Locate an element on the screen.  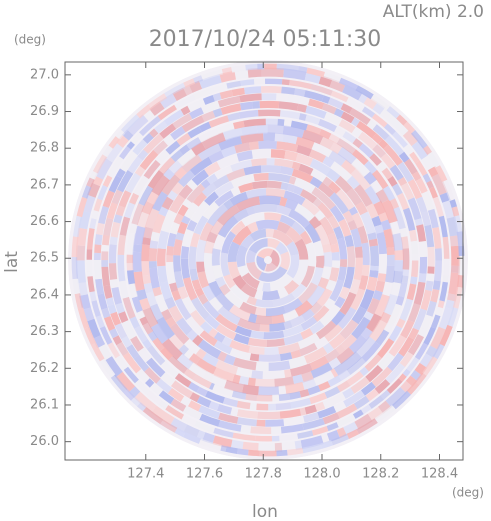
x-tick-label: 127.8 is located at coordinates (263, 474).